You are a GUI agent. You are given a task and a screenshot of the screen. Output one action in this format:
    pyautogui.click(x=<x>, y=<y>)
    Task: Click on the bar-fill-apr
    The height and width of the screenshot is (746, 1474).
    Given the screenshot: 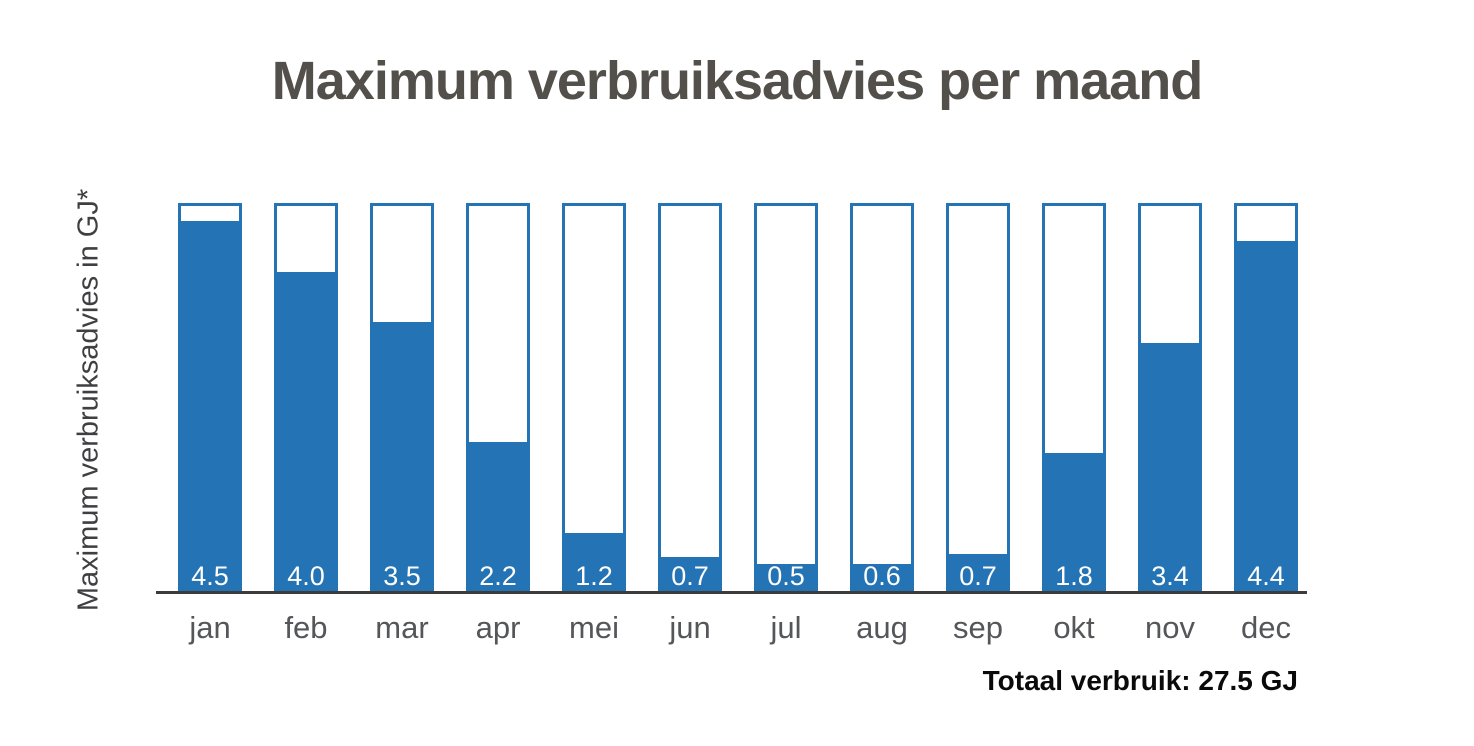 What is the action you would take?
    pyautogui.click(x=498, y=517)
    